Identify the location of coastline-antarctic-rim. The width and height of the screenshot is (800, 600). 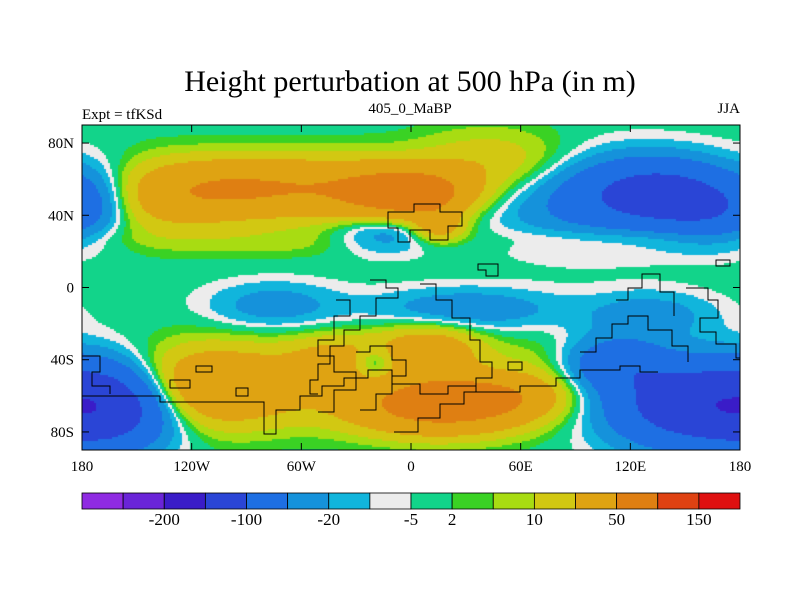
(96, 374).